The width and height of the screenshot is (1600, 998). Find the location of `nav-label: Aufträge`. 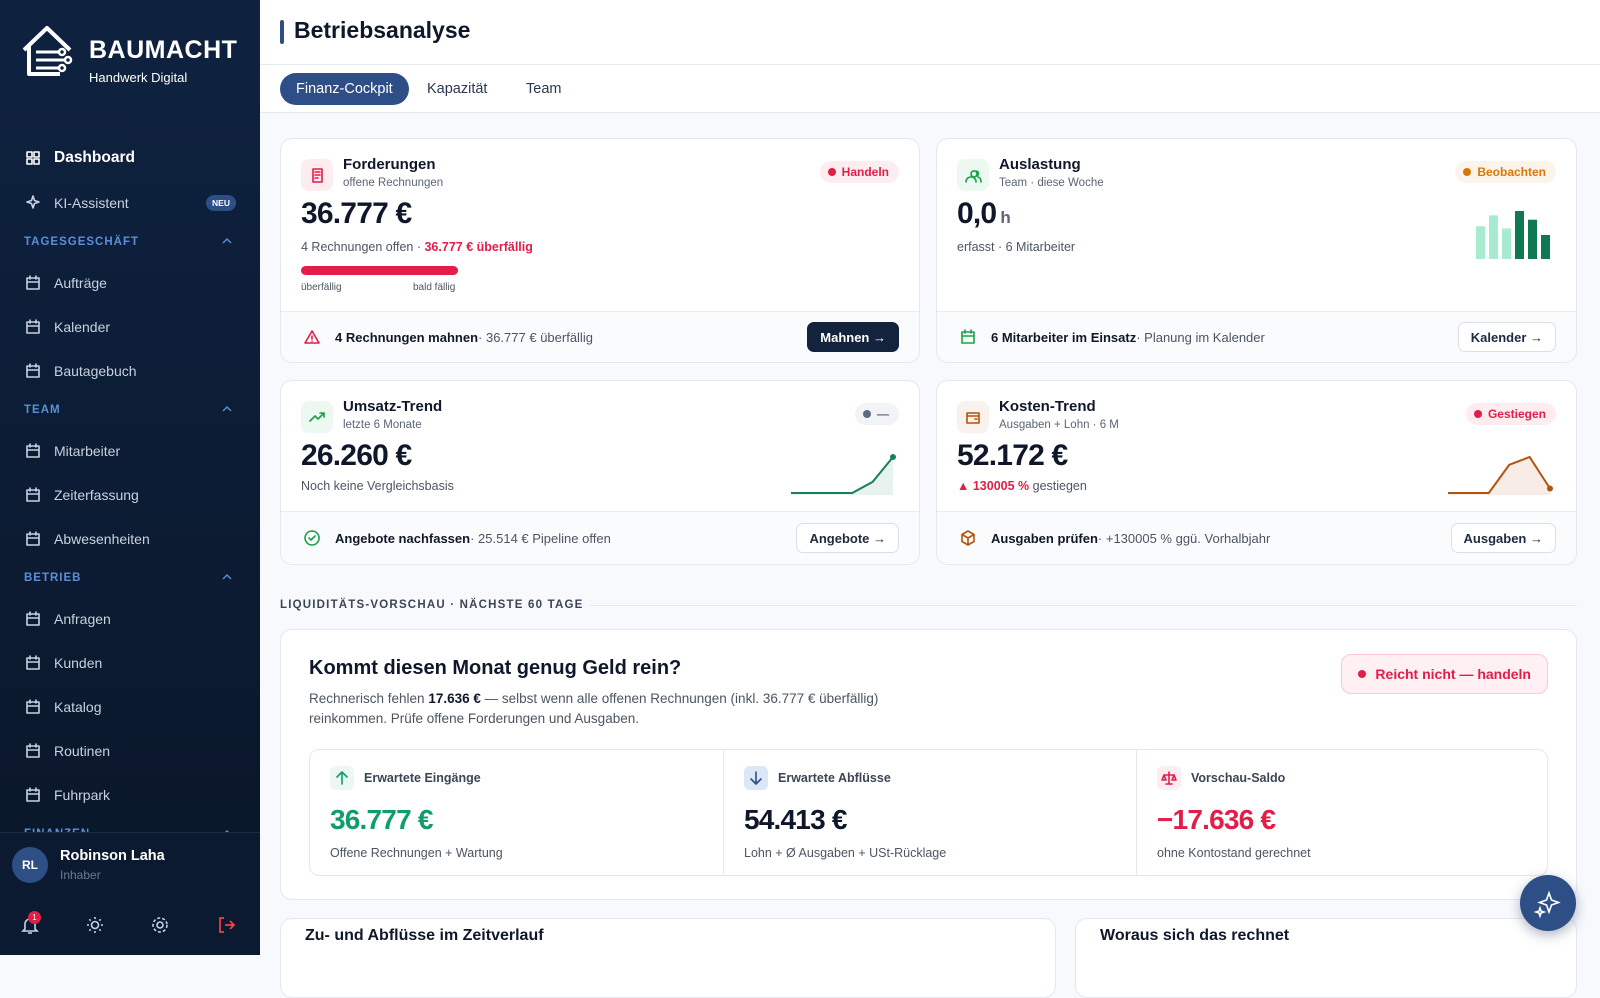

nav-label: Aufträge is located at coordinates (80, 283).